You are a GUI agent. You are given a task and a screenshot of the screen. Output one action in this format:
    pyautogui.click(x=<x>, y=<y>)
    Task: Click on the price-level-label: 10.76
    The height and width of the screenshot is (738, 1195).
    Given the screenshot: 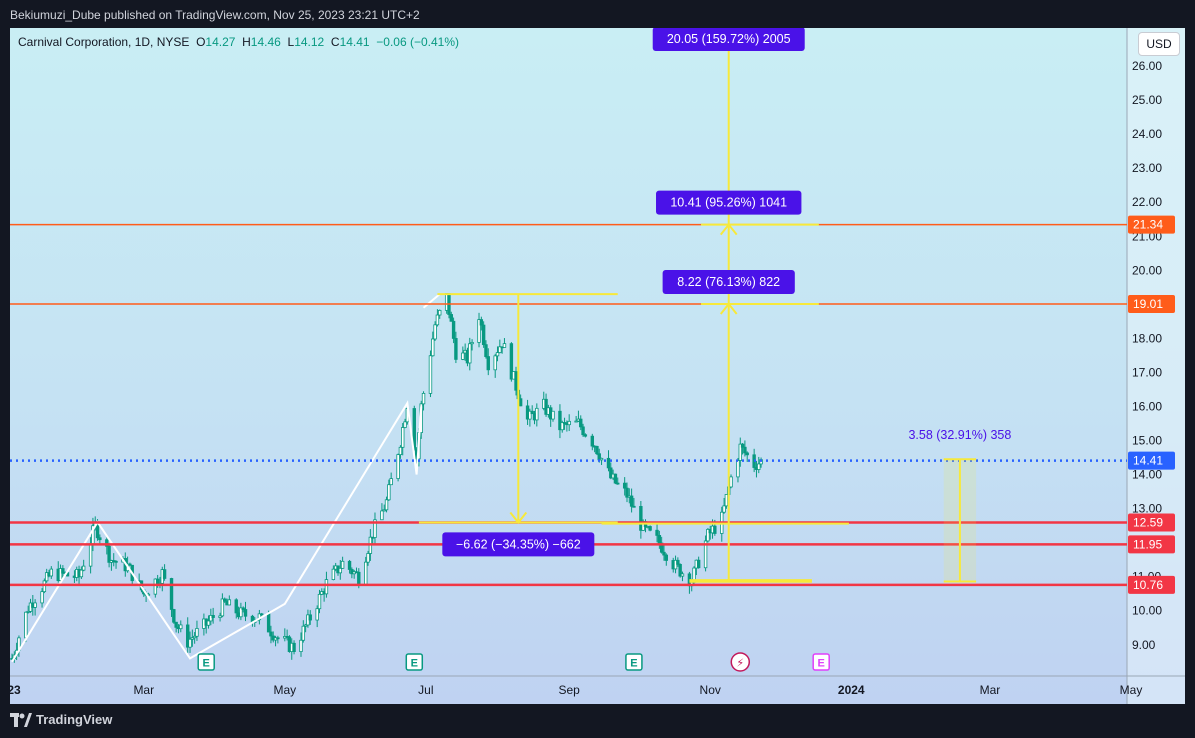 What is the action you would take?
    pyautogui.click(x=1148, y=585)
    